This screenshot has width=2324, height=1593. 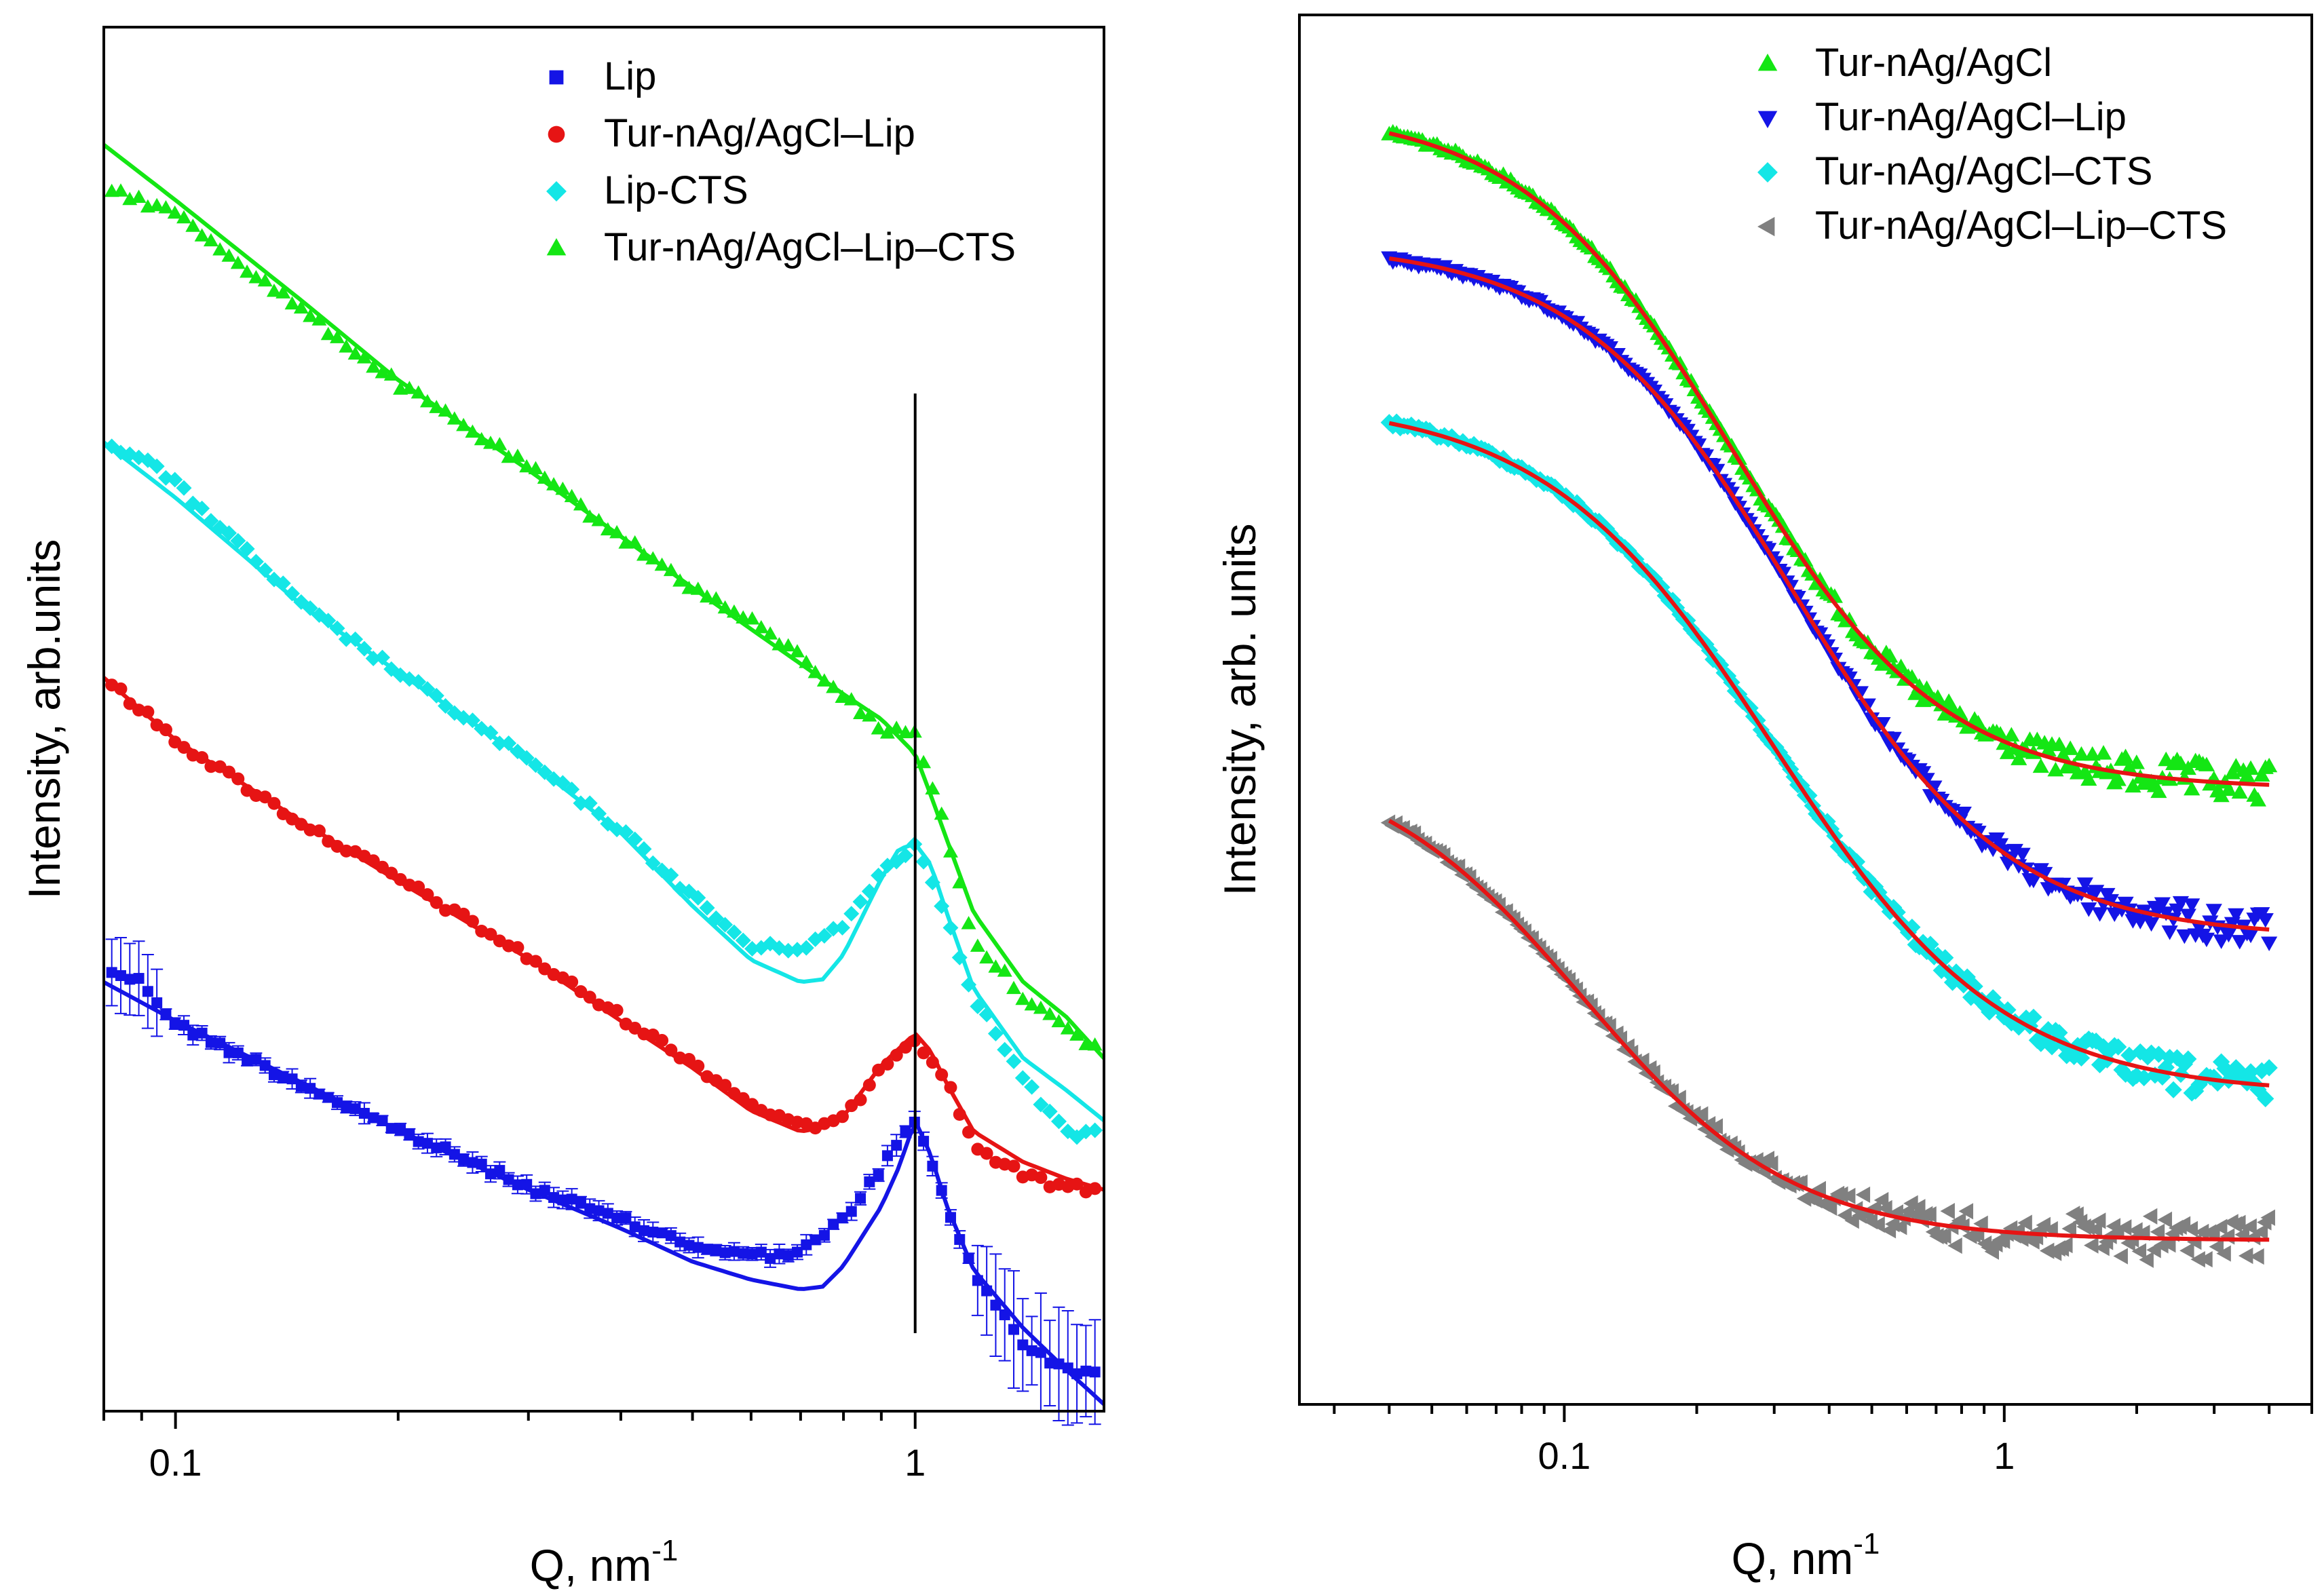 What do you see at coordinates (1823, 1441) in the screenshot?
I see `right-x-ticks: 0.1 1` at bounding box center [1823, 1441].